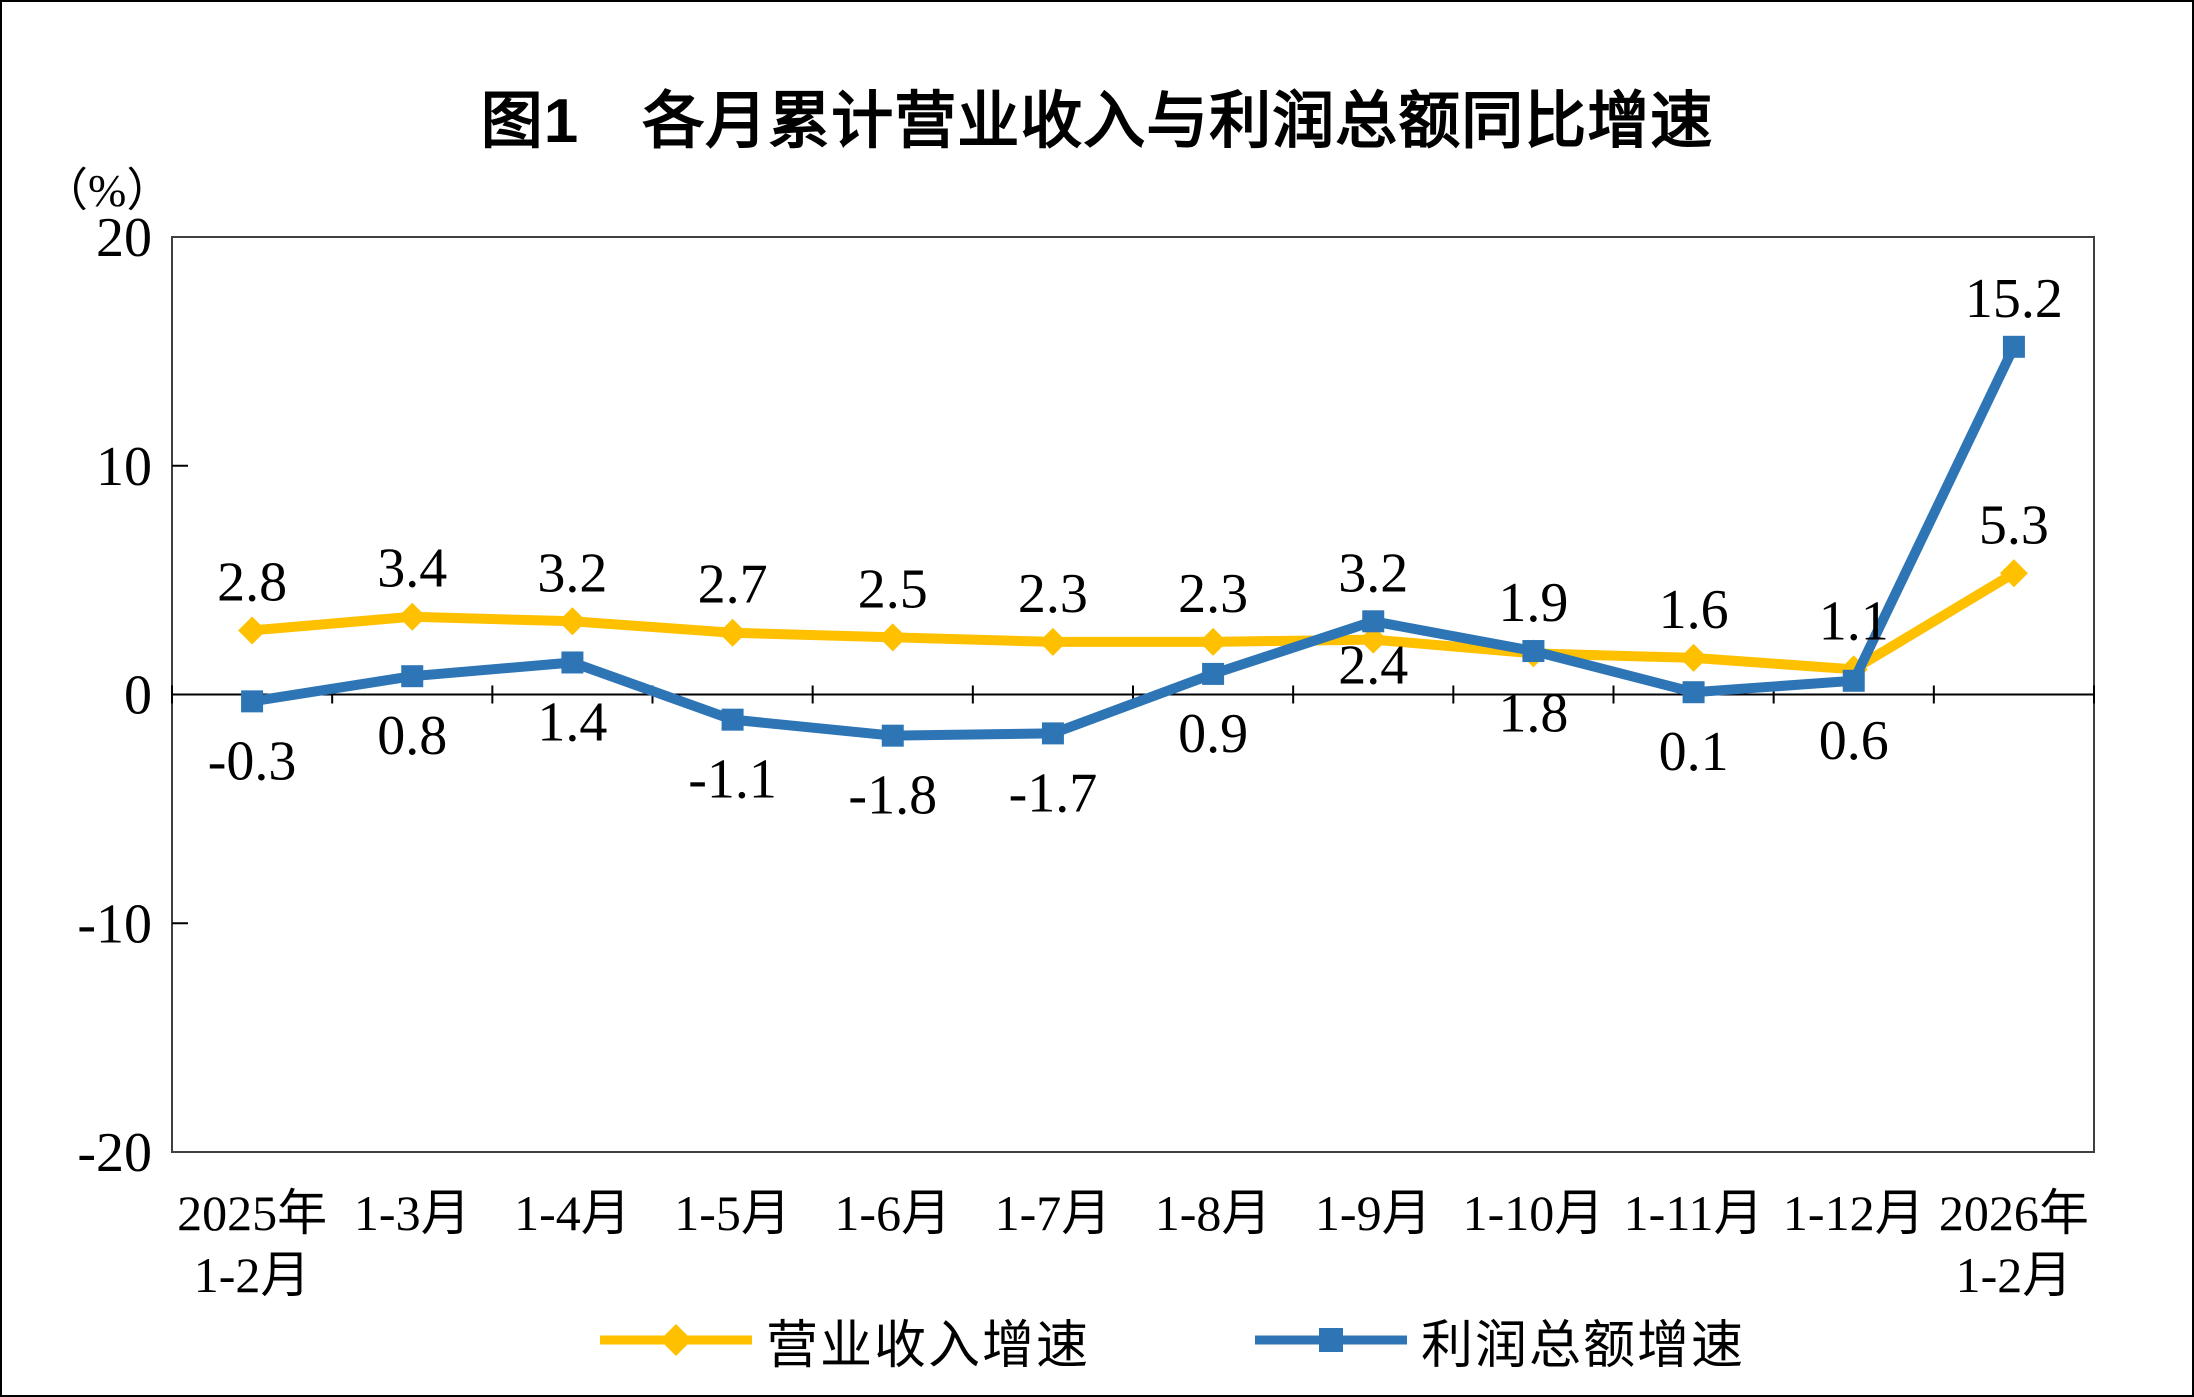 Image resolution: width=2194 pixels, height=1397 pixels. What do you see at coordinates (1331, 1340) in the screenshot?
I see `profit-series-swatch-icon` at bounding box center [1331, 1340].